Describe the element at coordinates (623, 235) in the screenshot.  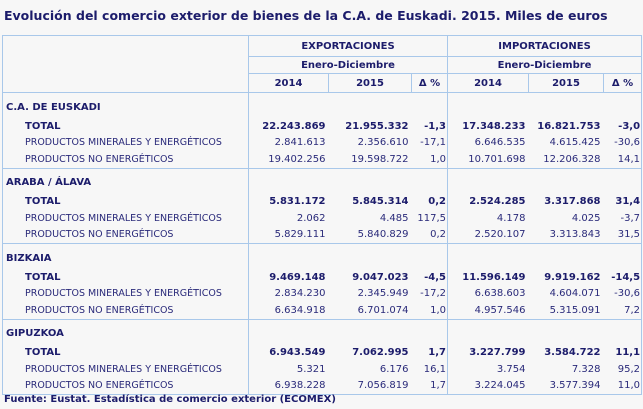
I see `value-cell: 31,5` at that location.